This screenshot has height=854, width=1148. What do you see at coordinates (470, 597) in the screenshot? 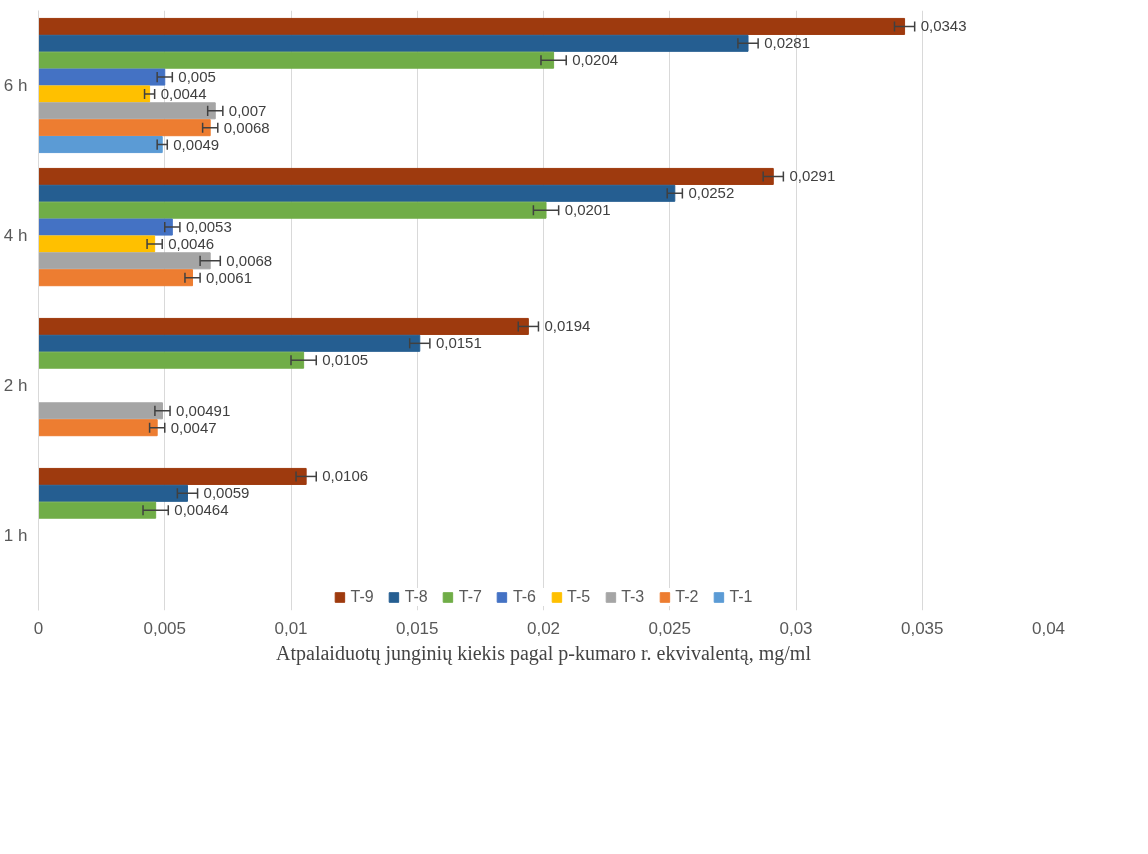
I see `legend-label: T-7` at bounding box center [470, 597].